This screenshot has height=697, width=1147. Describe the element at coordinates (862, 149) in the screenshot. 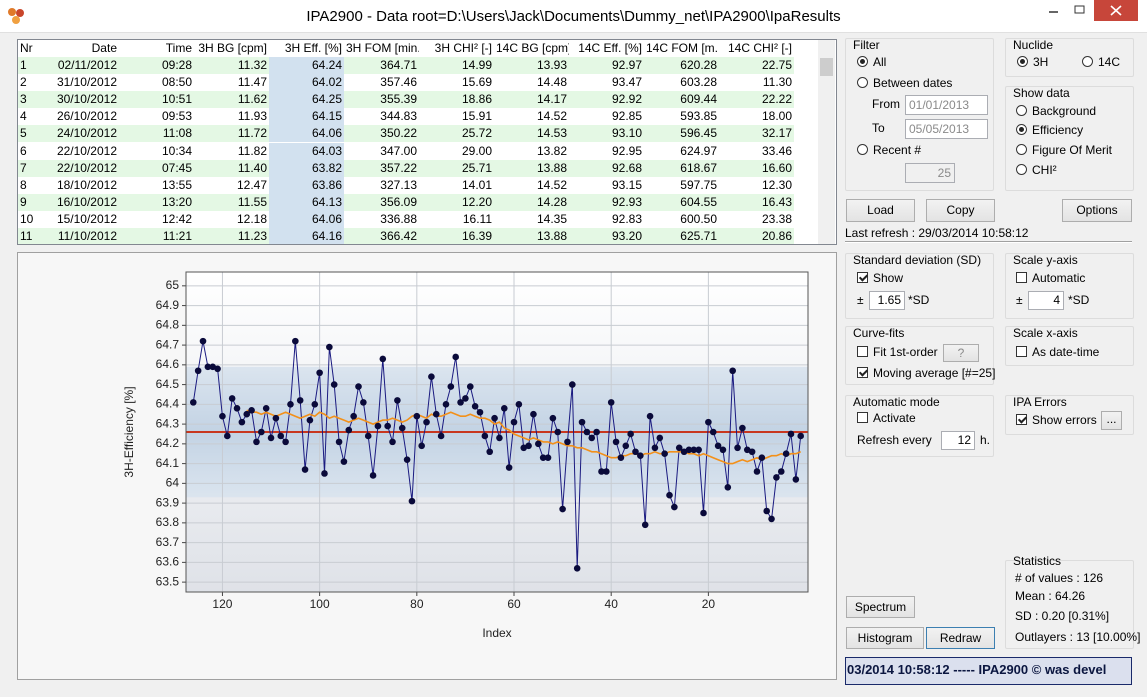

I see `radio-recent` at that location.